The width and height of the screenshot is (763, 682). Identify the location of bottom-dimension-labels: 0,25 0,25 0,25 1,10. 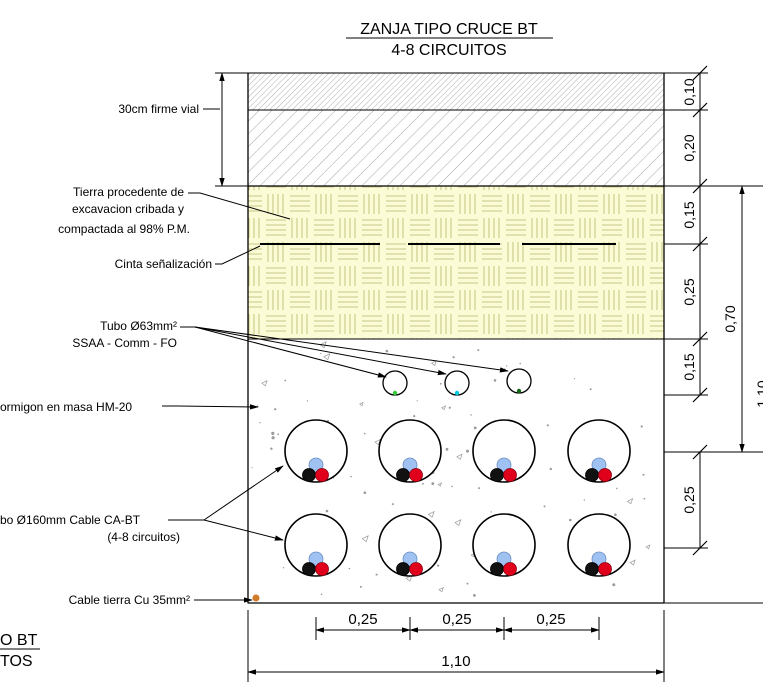
(456, 640).